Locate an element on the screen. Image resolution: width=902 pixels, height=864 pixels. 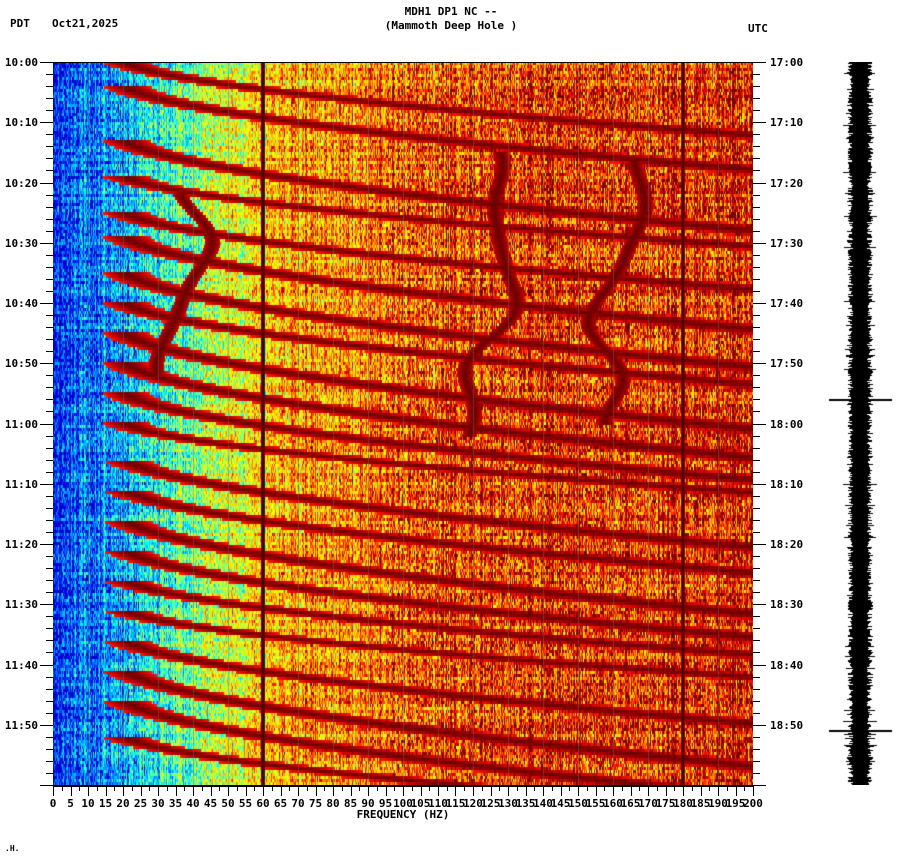
time-label-utc: 18:20 is located at coordinates (787, 544).